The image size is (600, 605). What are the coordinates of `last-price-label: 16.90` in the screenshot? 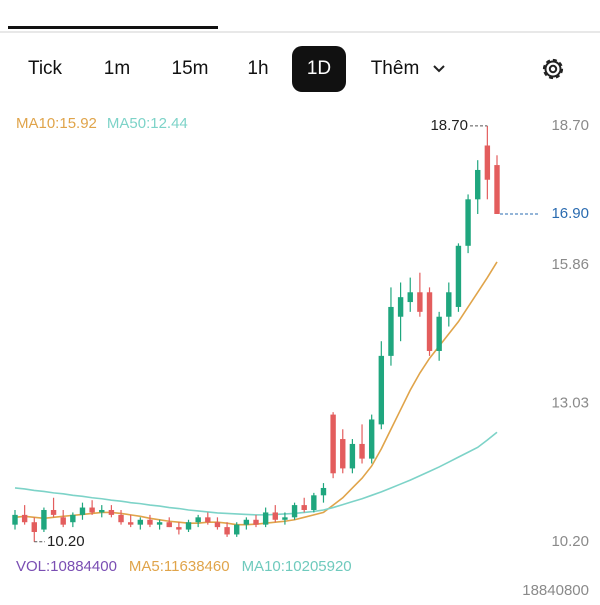 It's located at (570, 213).